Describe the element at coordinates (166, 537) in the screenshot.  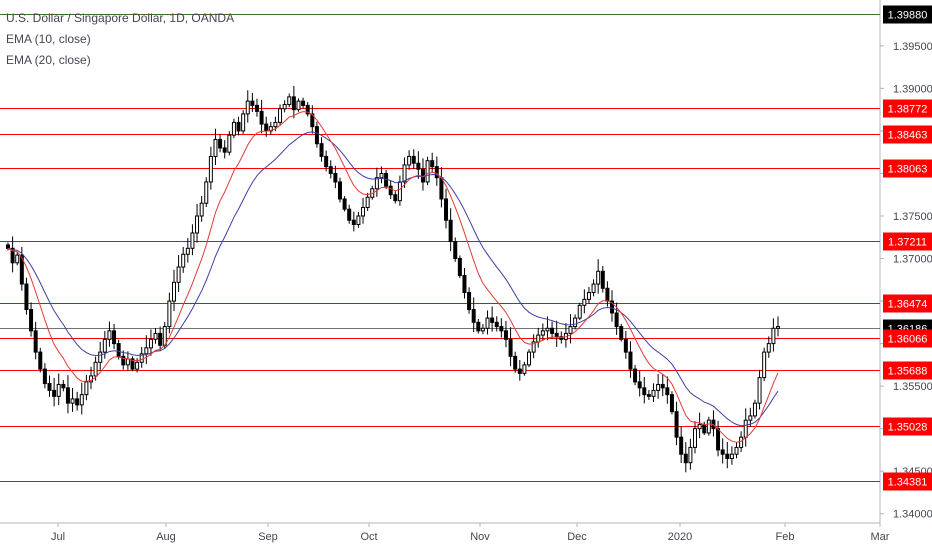
I see `x-tick-label: Aug` at that location.